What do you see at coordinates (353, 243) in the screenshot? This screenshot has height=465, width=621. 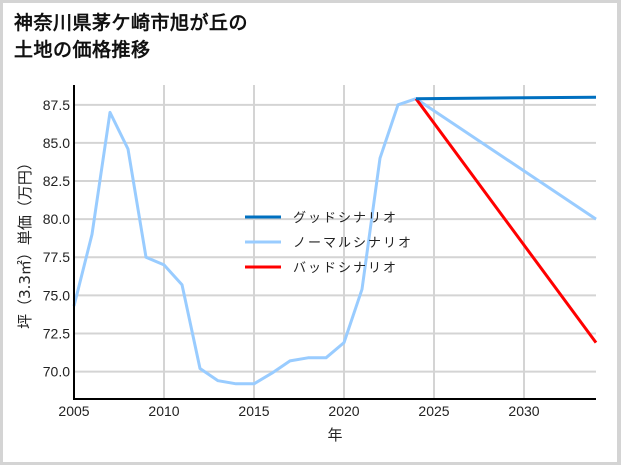 I see `legend-label: ノーマルシナリオ` at bounding box center [353, 243].